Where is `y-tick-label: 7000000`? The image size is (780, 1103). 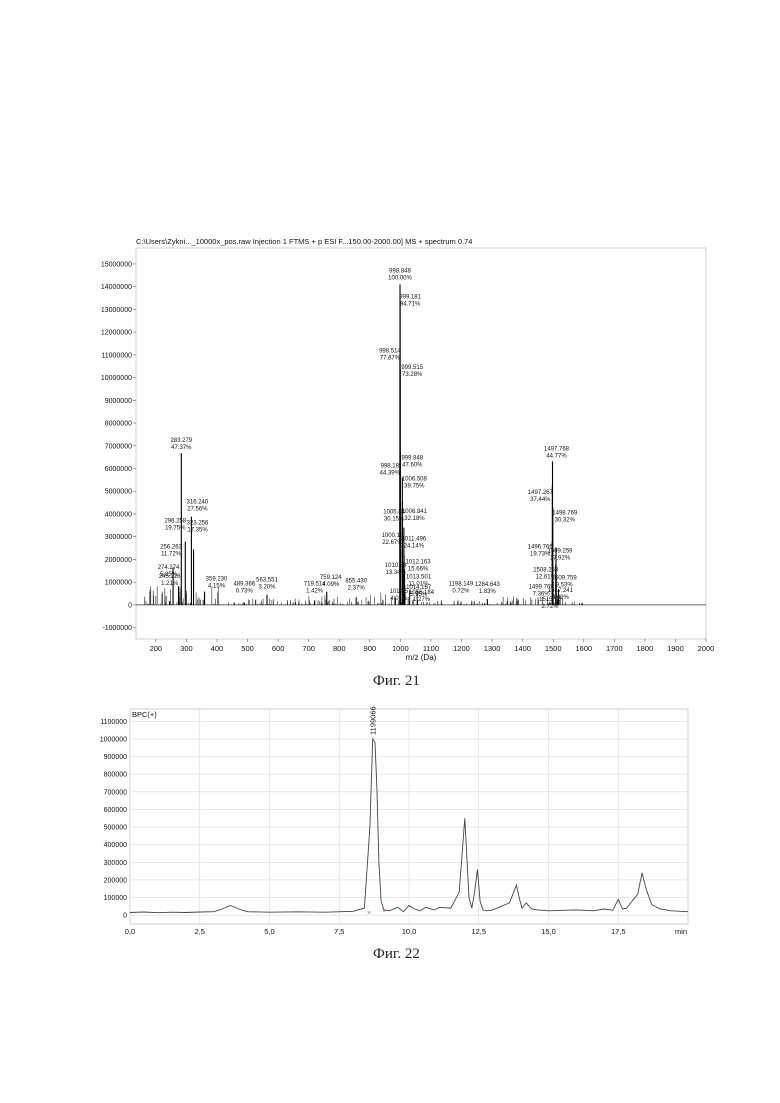 y-tick-label: 7000000 is located at coordinates (118, 446).